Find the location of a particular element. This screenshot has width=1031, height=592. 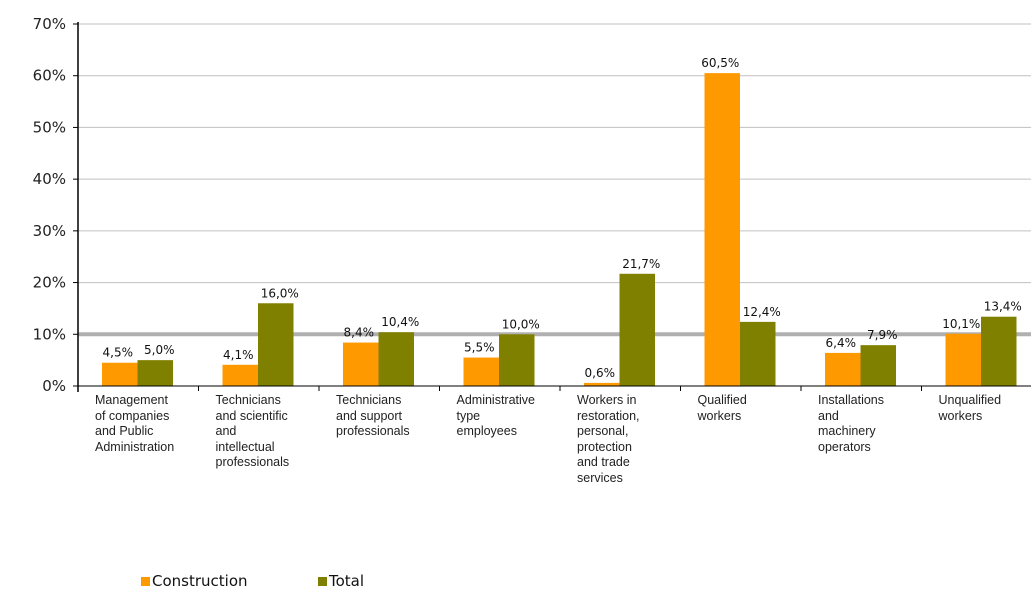

y-tick-label: 70% is located at coordinates (49, 24).